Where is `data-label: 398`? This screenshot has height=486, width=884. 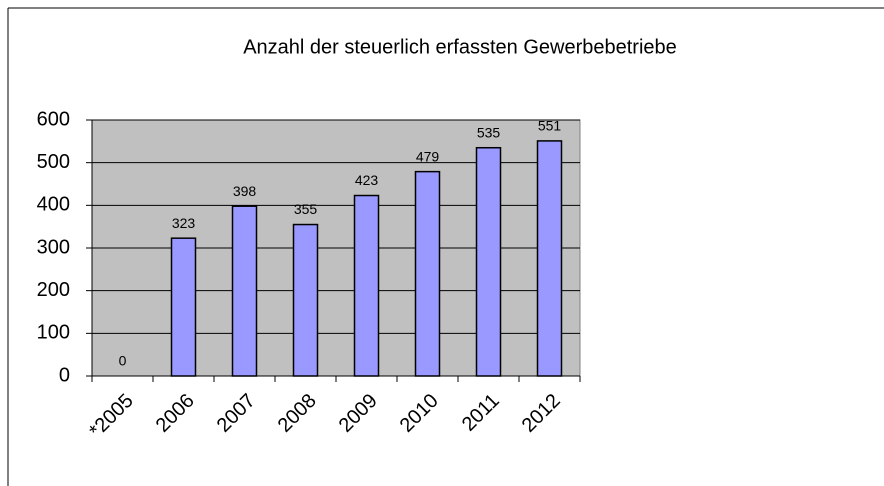 data-label: 398 is located at coordinates (245, 191).